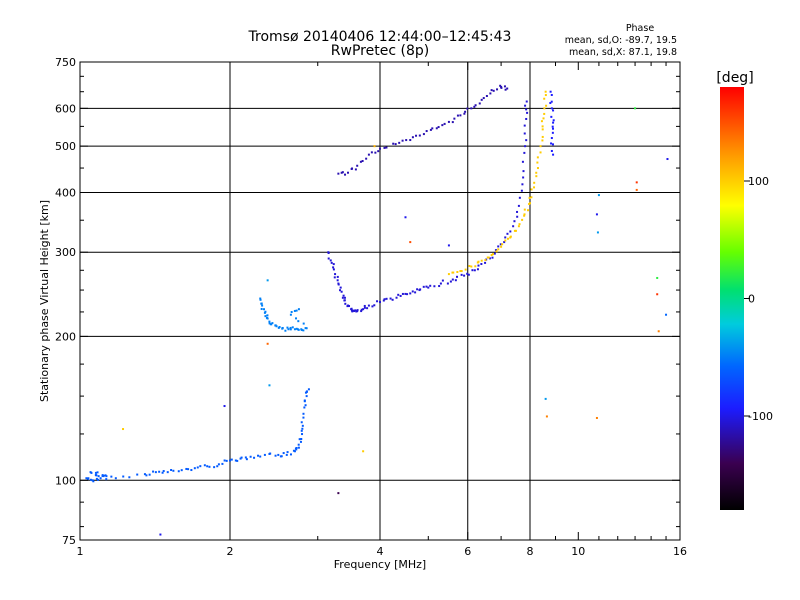 Image resolution: width=800 pixels, height=600 pixels. I want to click on x-tick-label: 1, so click(80, 551).